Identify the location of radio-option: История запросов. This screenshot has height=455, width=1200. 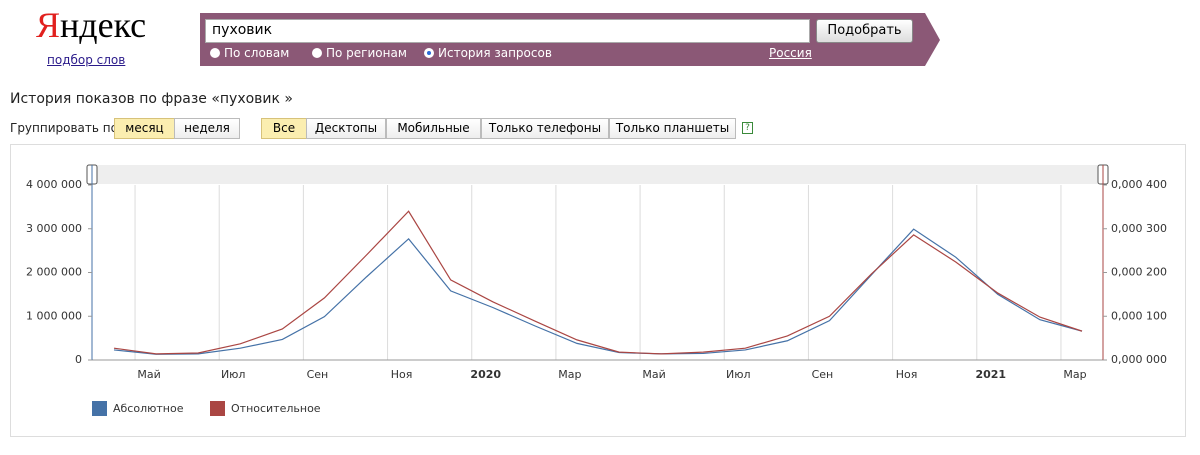
(488, 53).